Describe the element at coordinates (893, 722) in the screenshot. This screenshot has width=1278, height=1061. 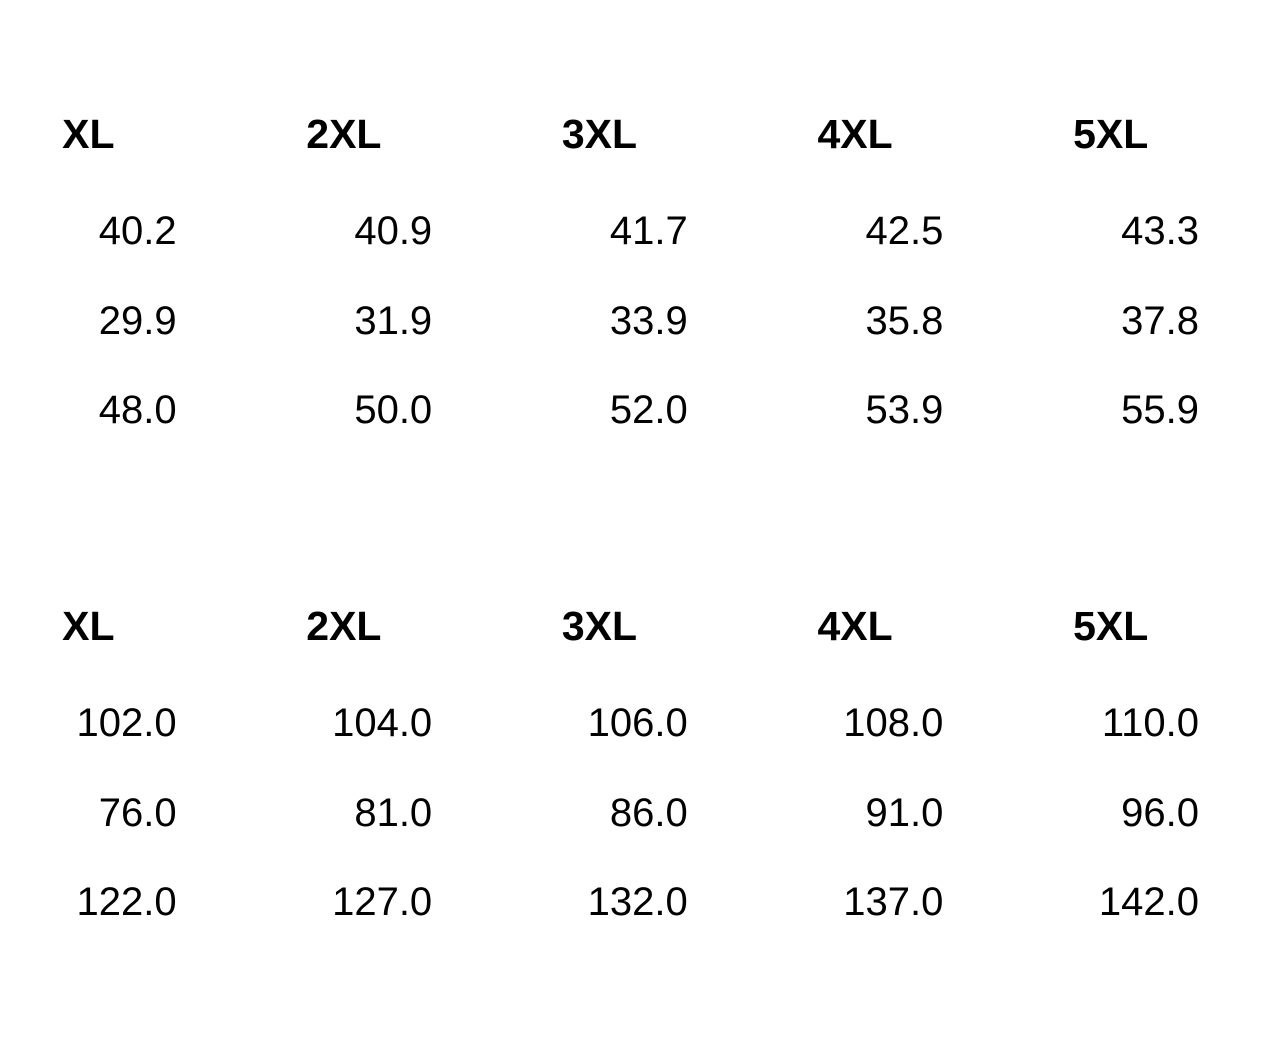
I see `table-cell: 108.0` at that location.